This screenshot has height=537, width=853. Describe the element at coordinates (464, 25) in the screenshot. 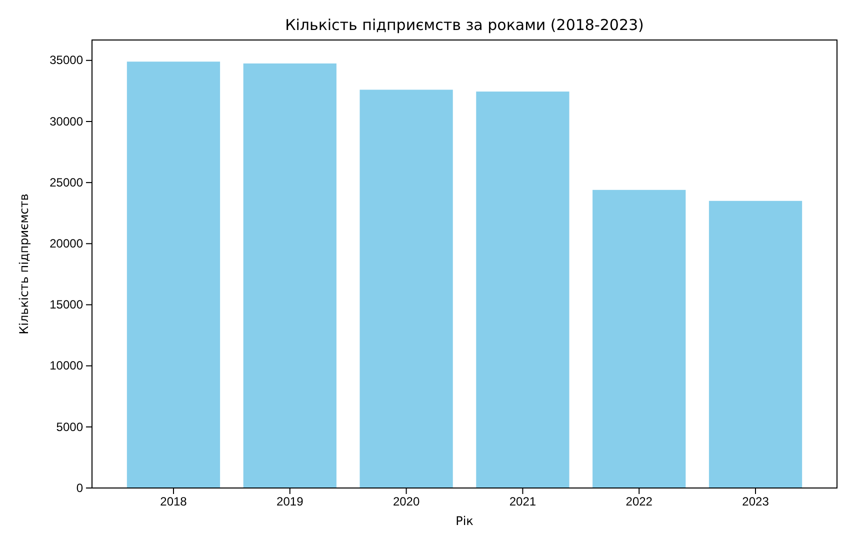

I see `chart-title: Кількість підприємств за роками (2018-2023)` at that location.